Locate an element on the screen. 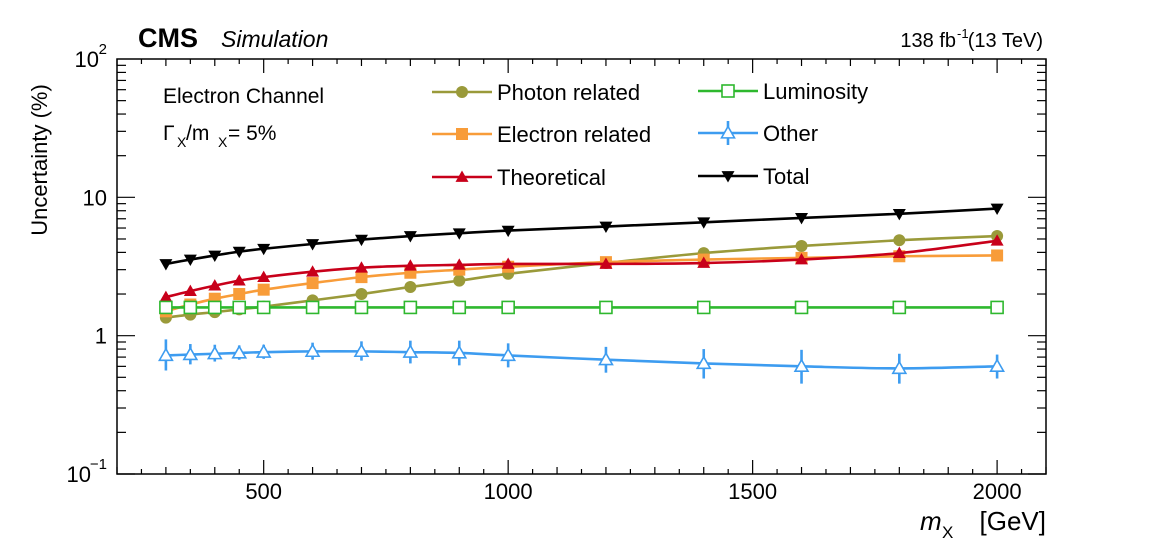 This screenshot has height=558, width=1163. legend-symbol-luminosity is located at coordinates (728, 91).